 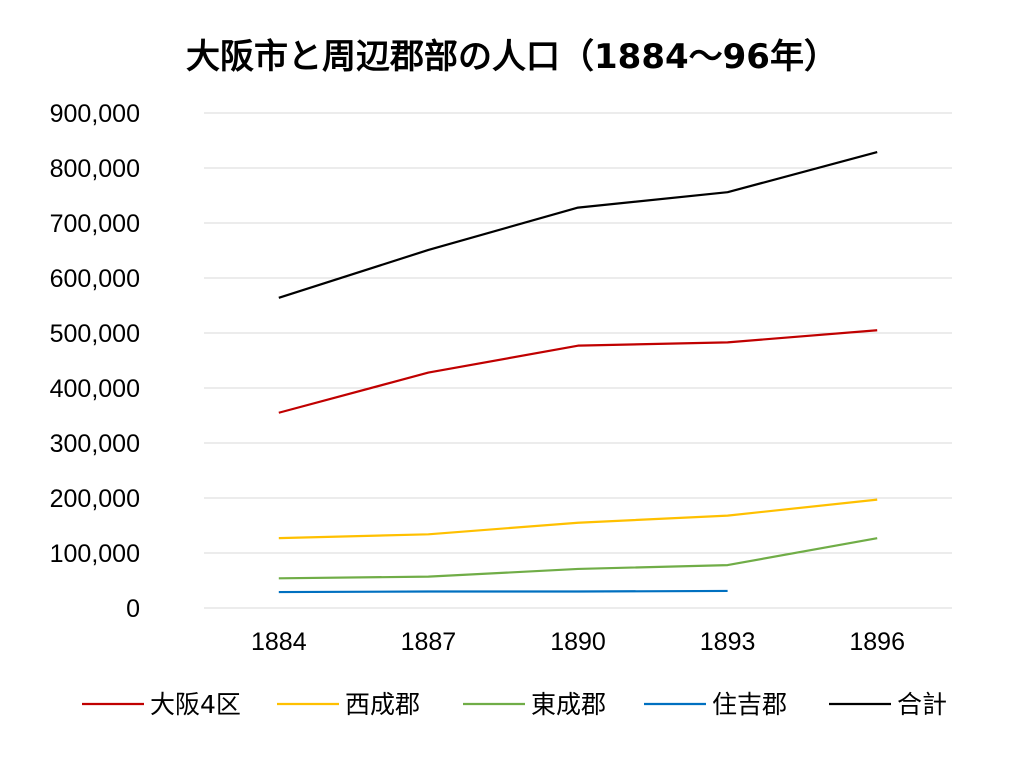 What do you see at coordinates (749, 704) in the screenshot?
I see `legend-label: 住吉郡` at bounding box center [749, 704].